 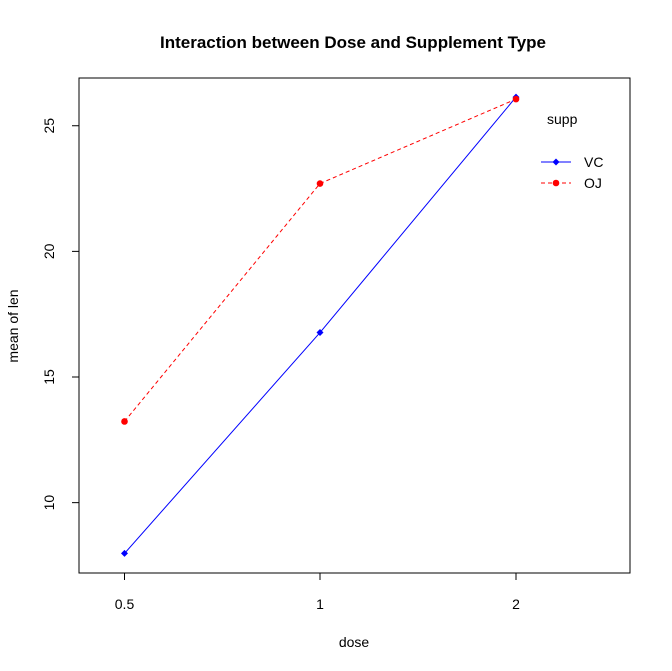 What do you see at coordinates (49, 503) in the screenshot?
I see `y-tick-label: 10` at bounding box center [49, 503].